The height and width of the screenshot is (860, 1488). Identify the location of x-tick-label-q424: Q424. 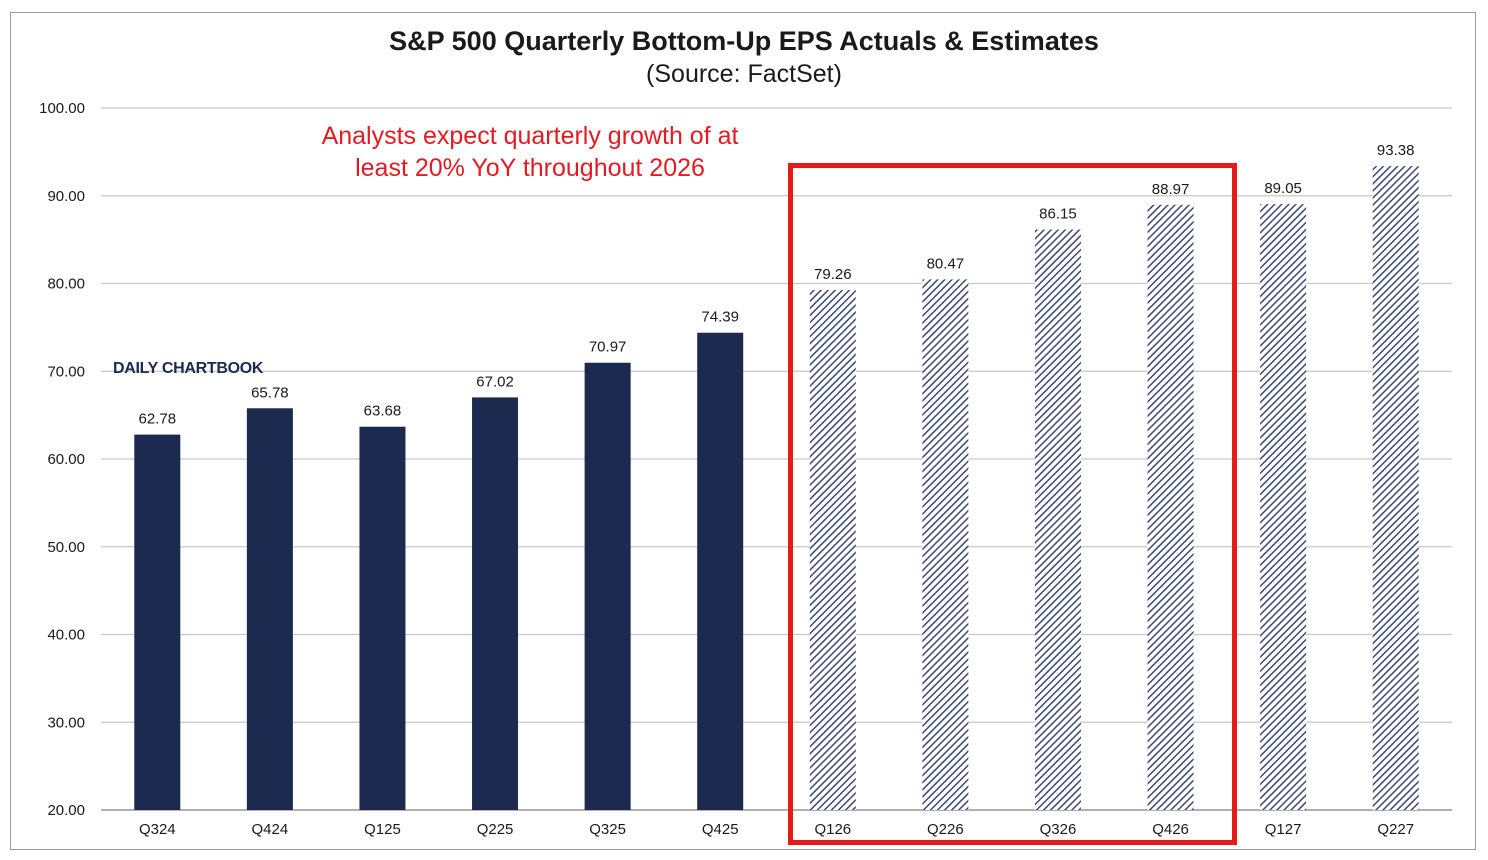
(270, 829).